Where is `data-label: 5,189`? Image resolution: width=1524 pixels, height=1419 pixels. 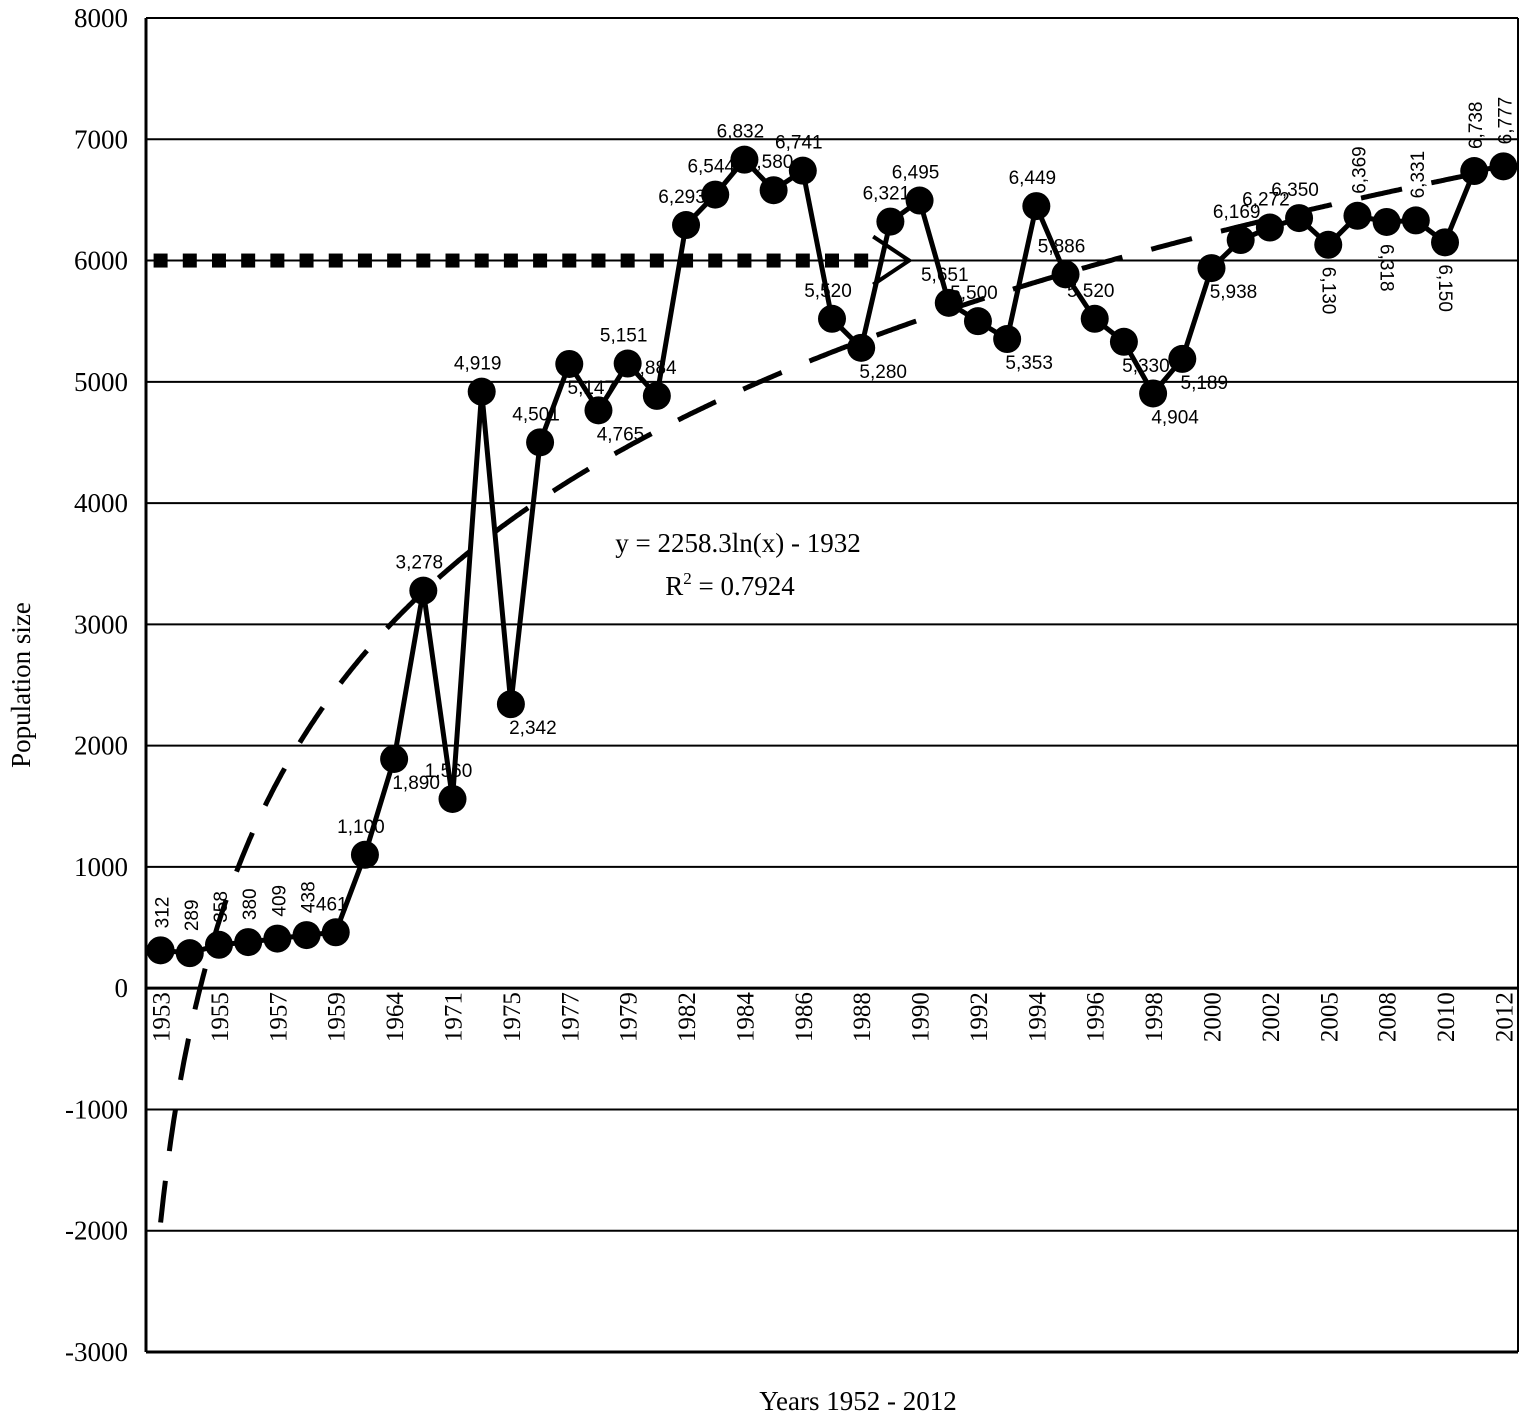 data-label: 5,189 is located at coordinates (1205, 383).